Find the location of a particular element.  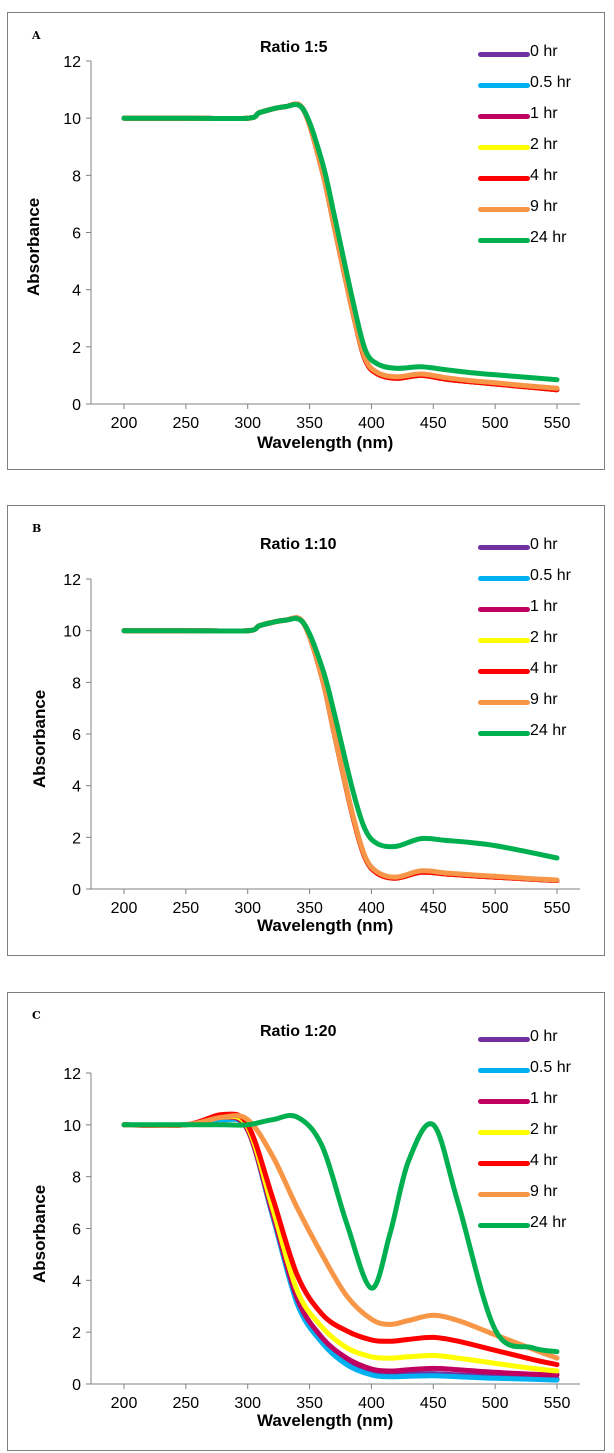

legend-a: 0 hr 0.5 hr 1 hr 2 hr 4 hr 9 hr 24 hr is located at coordinates (539, 148).